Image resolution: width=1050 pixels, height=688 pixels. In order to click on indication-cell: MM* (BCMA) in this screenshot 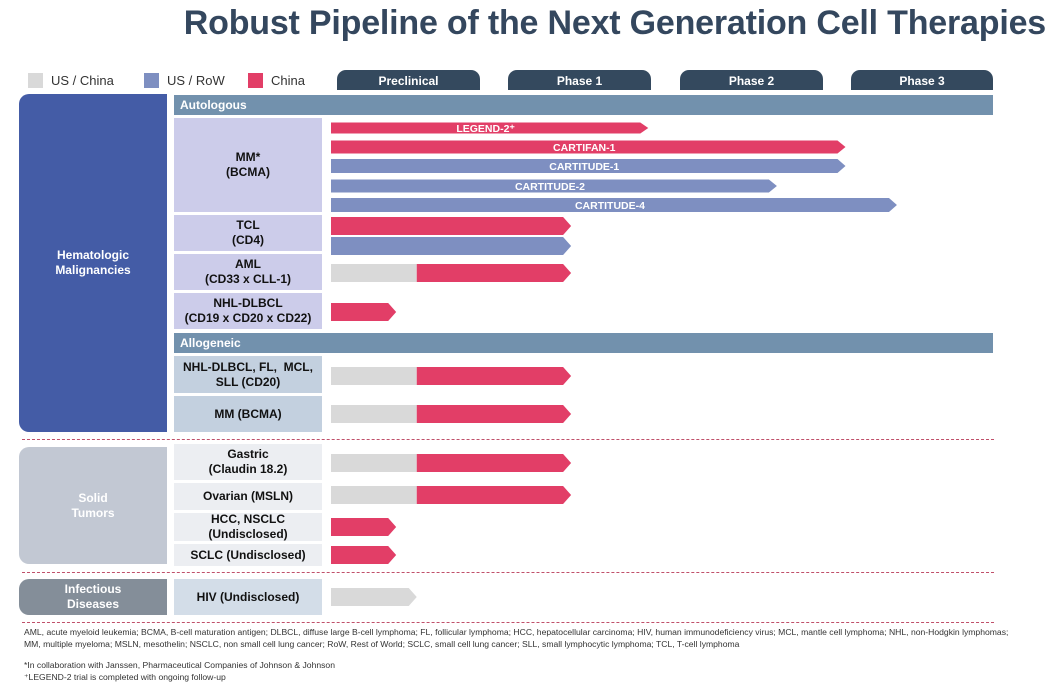, I will do `click(248, 165)`.